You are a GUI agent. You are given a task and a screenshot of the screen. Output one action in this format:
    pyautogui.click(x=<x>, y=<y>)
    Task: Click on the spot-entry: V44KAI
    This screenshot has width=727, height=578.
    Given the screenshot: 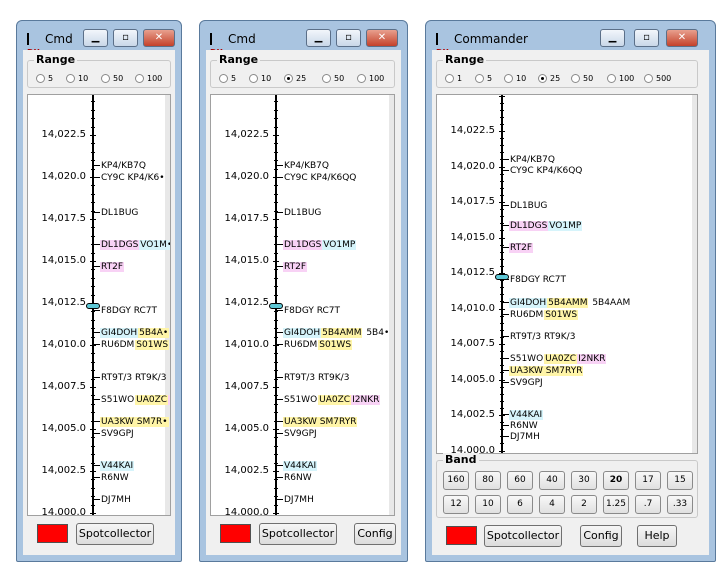 What is the action you would take?
    pyautogui.click(x=297, y=466)
    